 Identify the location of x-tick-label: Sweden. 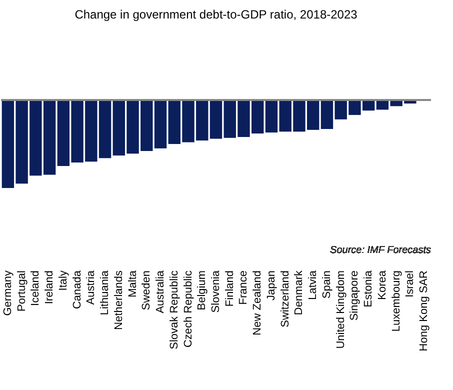
(146, 290).